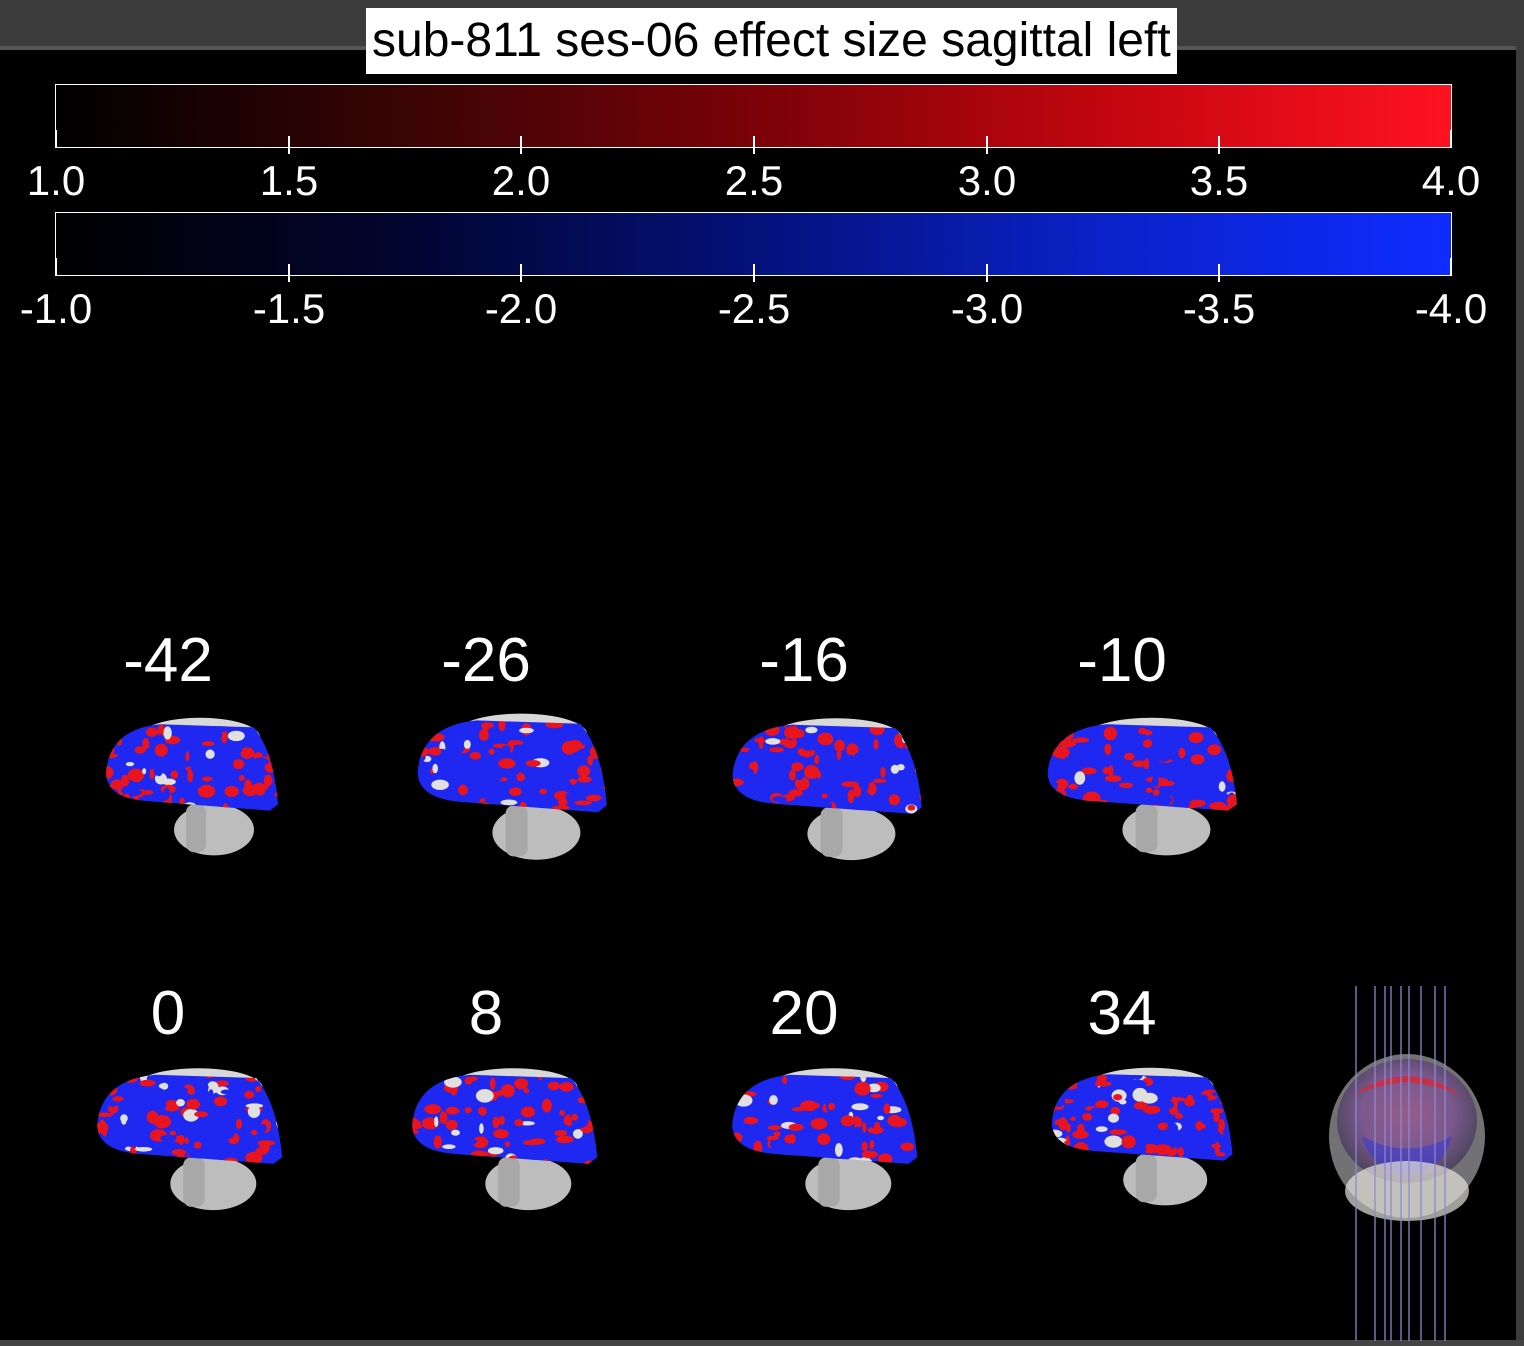 This screenshot has height=1346, width=1524. What do you see at coordinates (1219, 308) in the screenshot?
I see `negative-tick-label: -3.5` at bounding box center [1219, 308].